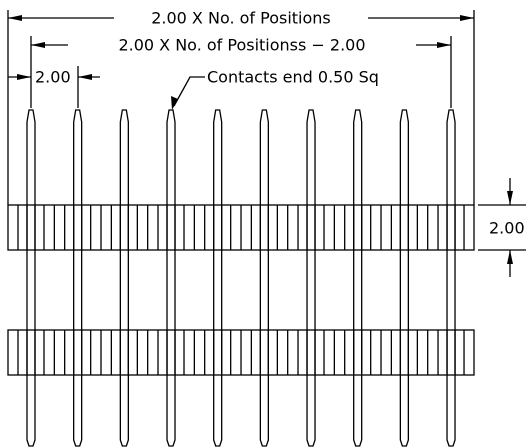 This screenshot has height=448, width=530. What do you see at coordinates (293, 77) in the screenshot?
I see `callout: Contacts end 0.50 Sq` at bounding box center [293, 77].